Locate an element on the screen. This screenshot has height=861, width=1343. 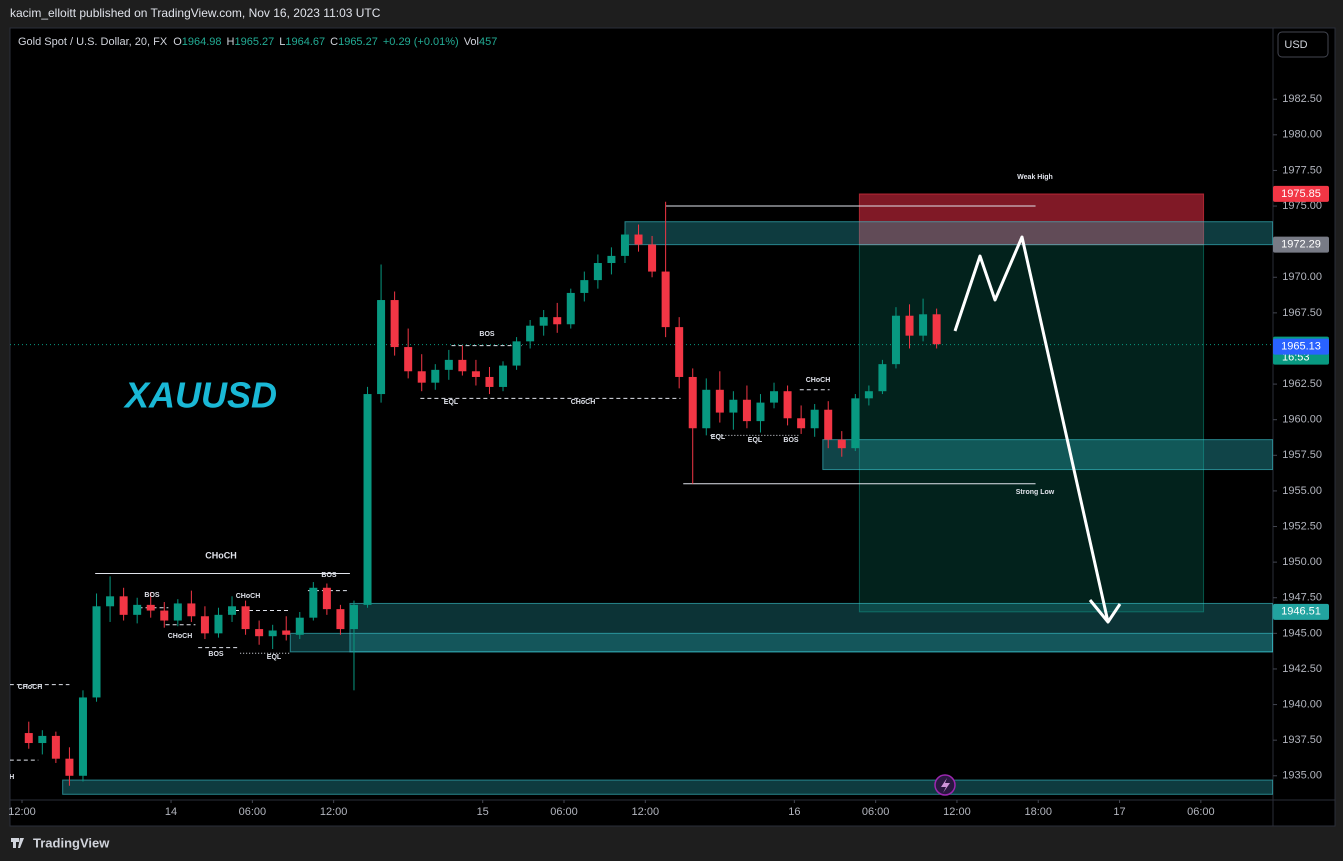
legend-key: O is located at coordinates (177, 42).